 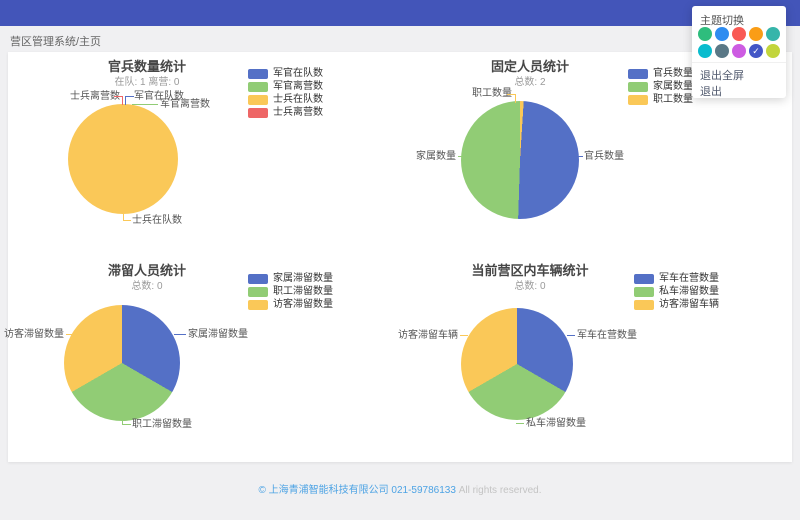 I want to click on legend-item: 访客滞留车辆, so click(x=676, y=304).